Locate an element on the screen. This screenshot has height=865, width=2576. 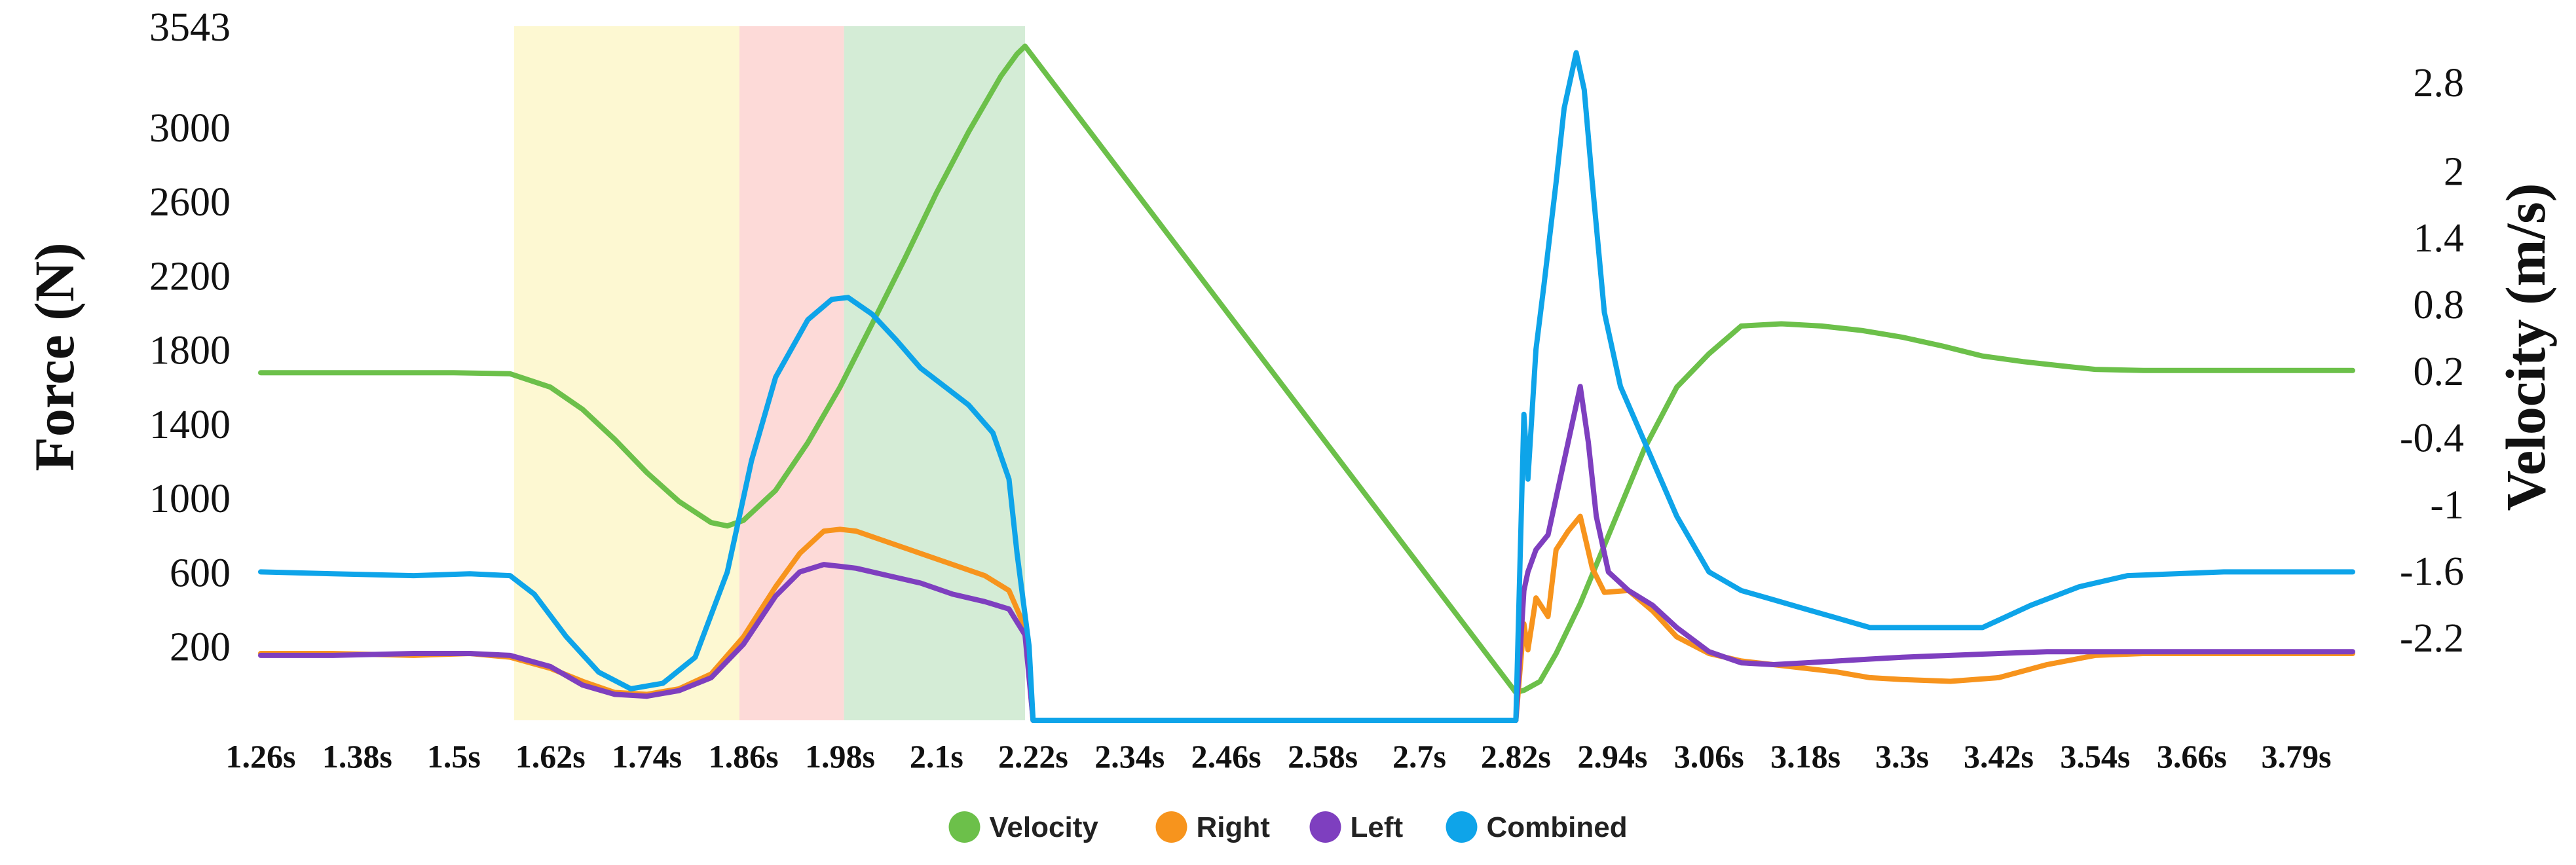
legend-marker-combined is located at coordinates (1462, 827).